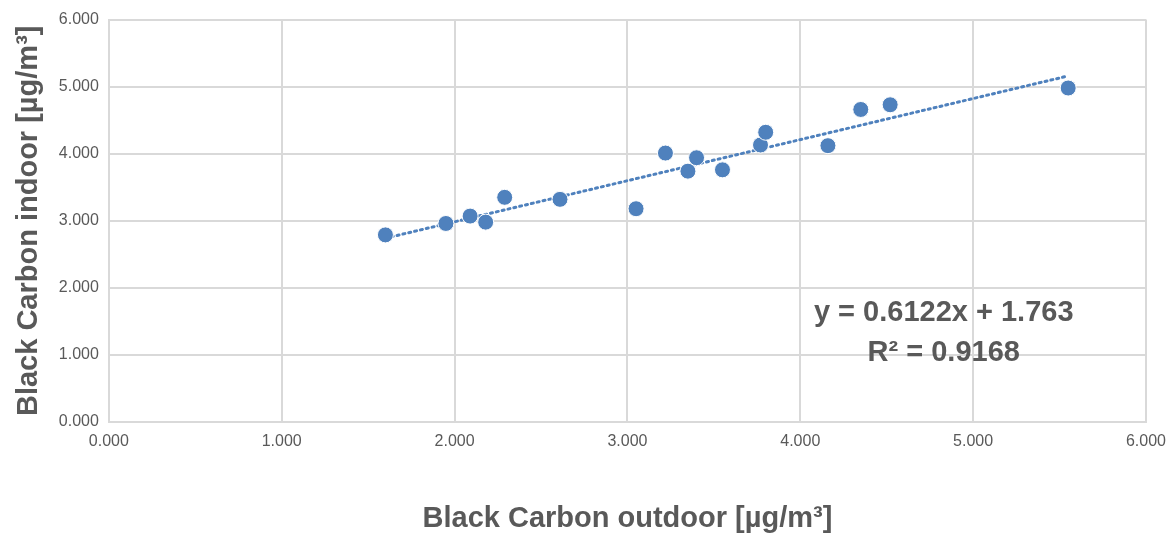 The width and height of the screenshot is (1176, 548). Describe the element at coordinates (943, 351) in the screenshot. I see `annotation: R² = 0.9168` at that location.